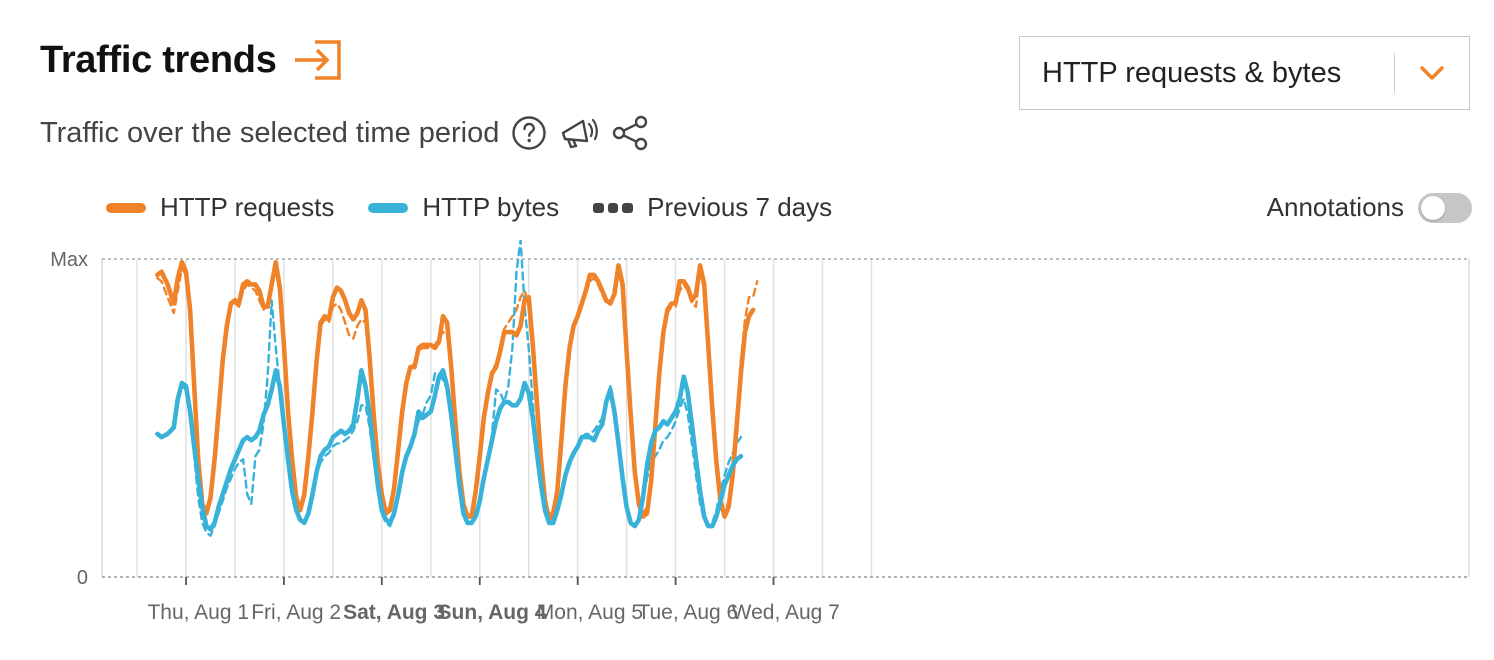  Describe the element at coordinates (491, 207) in the screenshot. I see `legend-label-bytes: HTTP bytes` at that location.